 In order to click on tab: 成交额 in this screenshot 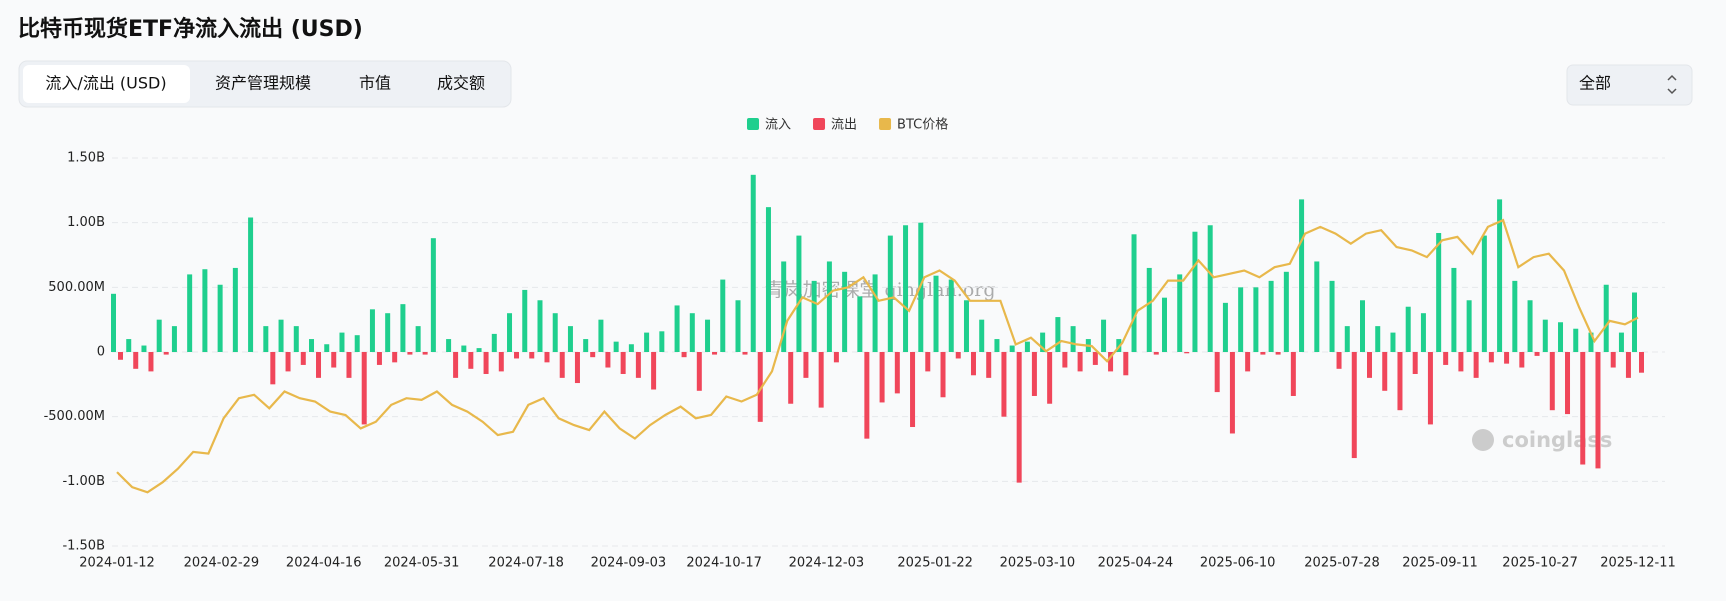, I will do `click(461, 83)`.